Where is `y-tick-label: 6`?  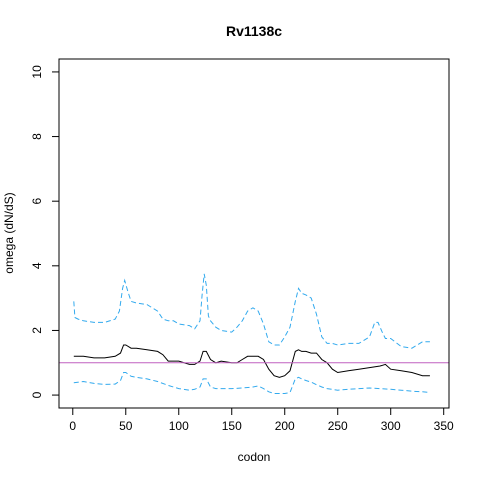 y-tick-label: 6 is located at coordinates (37, 201).